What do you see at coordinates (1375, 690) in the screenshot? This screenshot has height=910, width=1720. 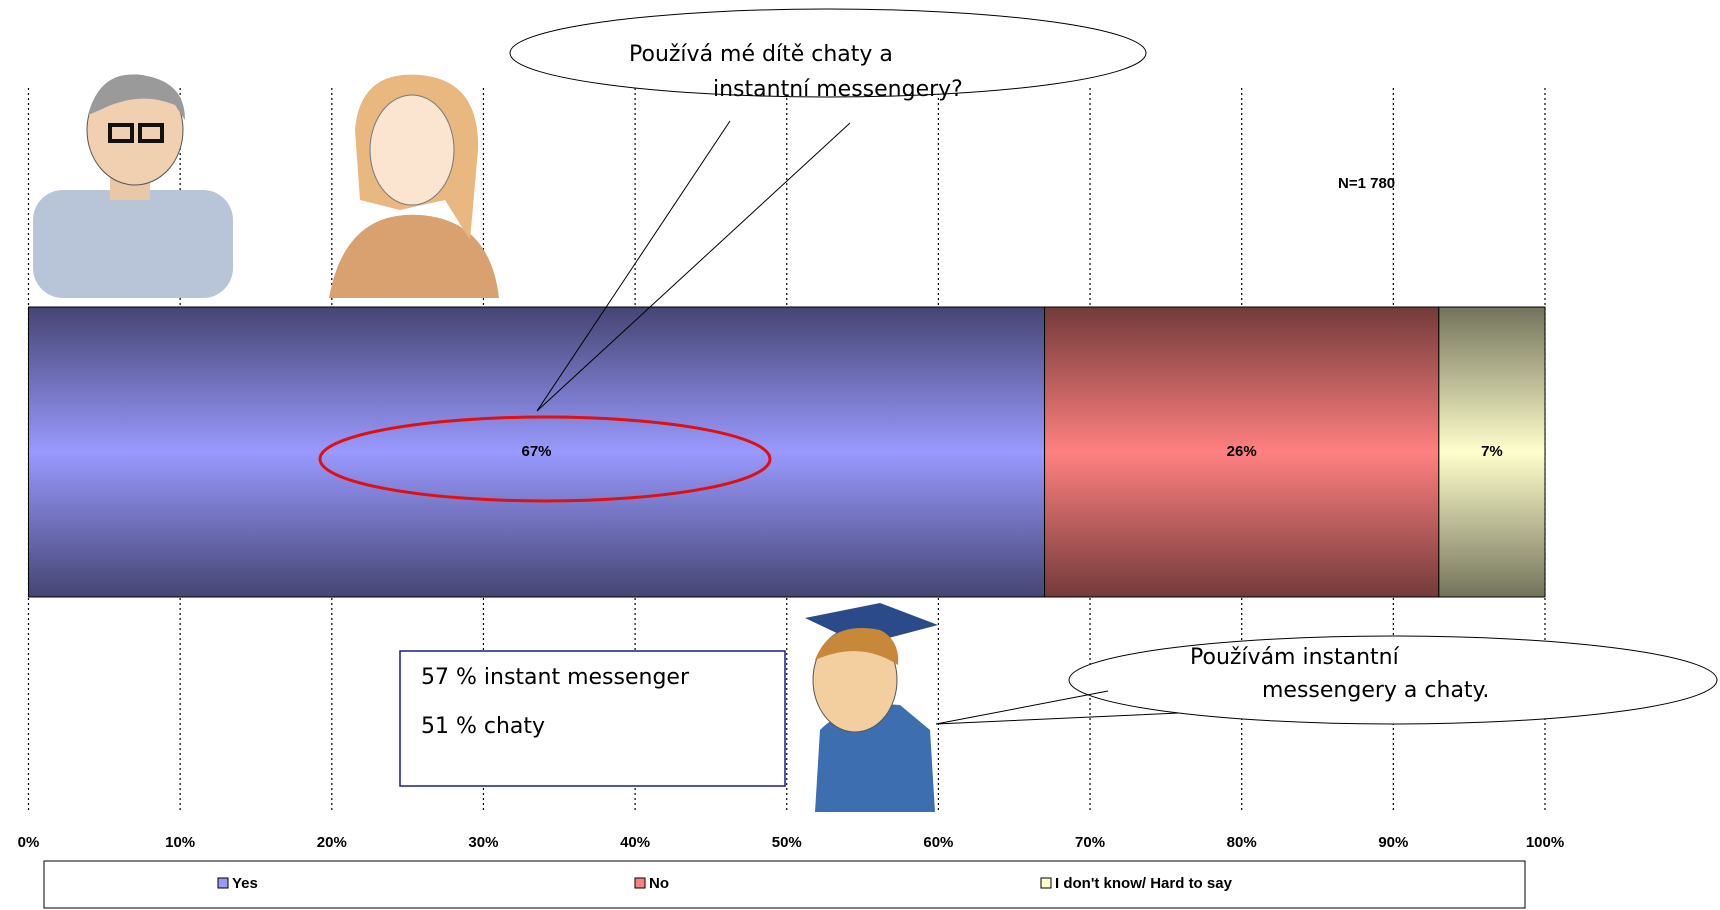 I see `callout-text: messengery a chaty.` at bounding box center [1375, 690].